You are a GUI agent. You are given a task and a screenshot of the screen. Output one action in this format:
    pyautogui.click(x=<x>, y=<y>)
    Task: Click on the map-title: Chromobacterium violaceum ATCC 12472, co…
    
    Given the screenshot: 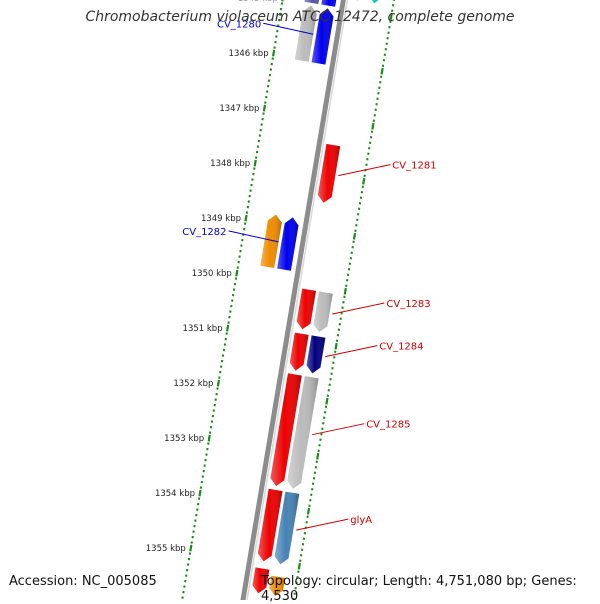 What is the action you would take?
    pyautogui.click(x=300, y=17)
    